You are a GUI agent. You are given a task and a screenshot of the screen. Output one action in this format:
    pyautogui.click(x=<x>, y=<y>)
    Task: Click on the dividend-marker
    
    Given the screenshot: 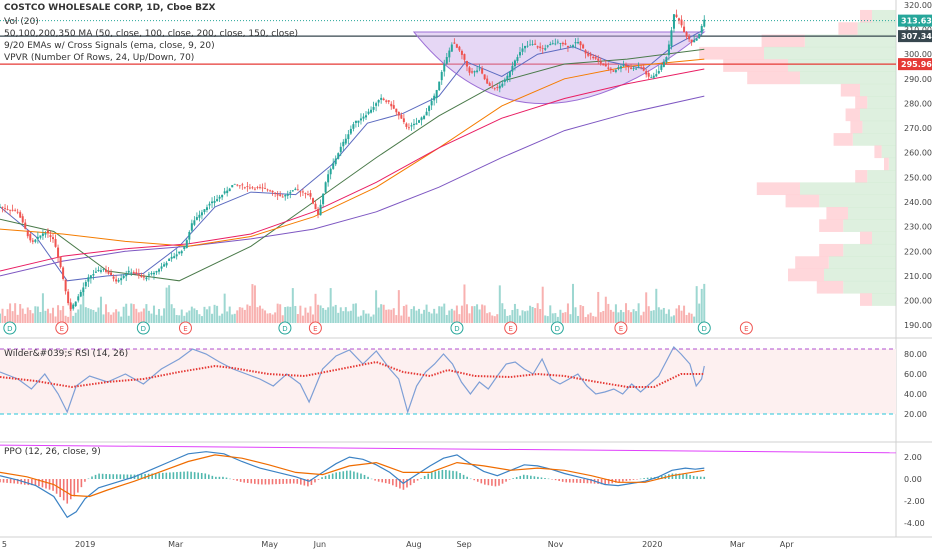 What is the action you would take?
    pyautogui.click(x=704, y=328)
    